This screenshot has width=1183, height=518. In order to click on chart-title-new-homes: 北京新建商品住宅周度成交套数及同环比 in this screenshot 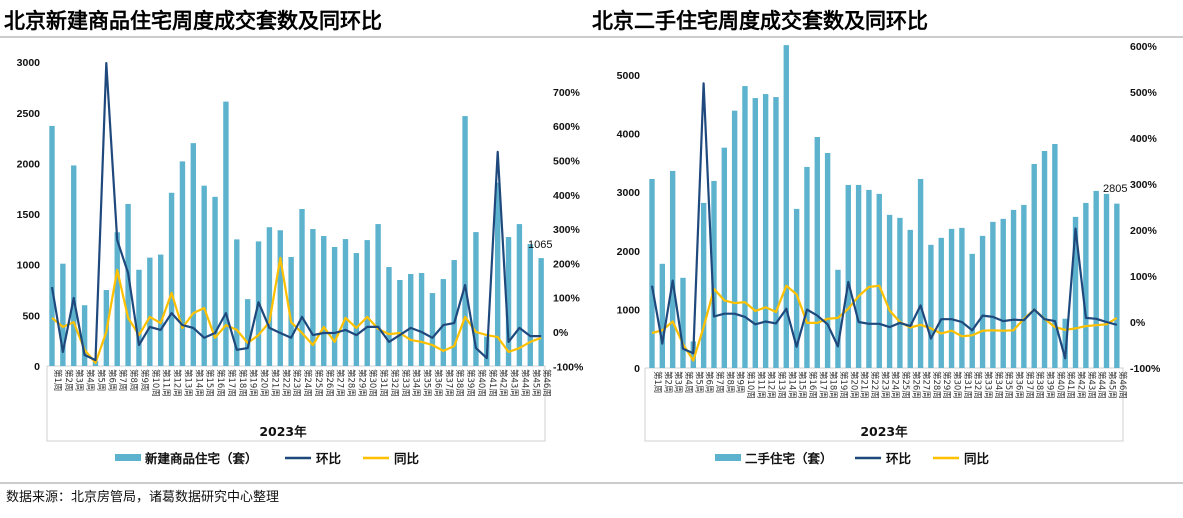, I will do `click(193, 21)`.